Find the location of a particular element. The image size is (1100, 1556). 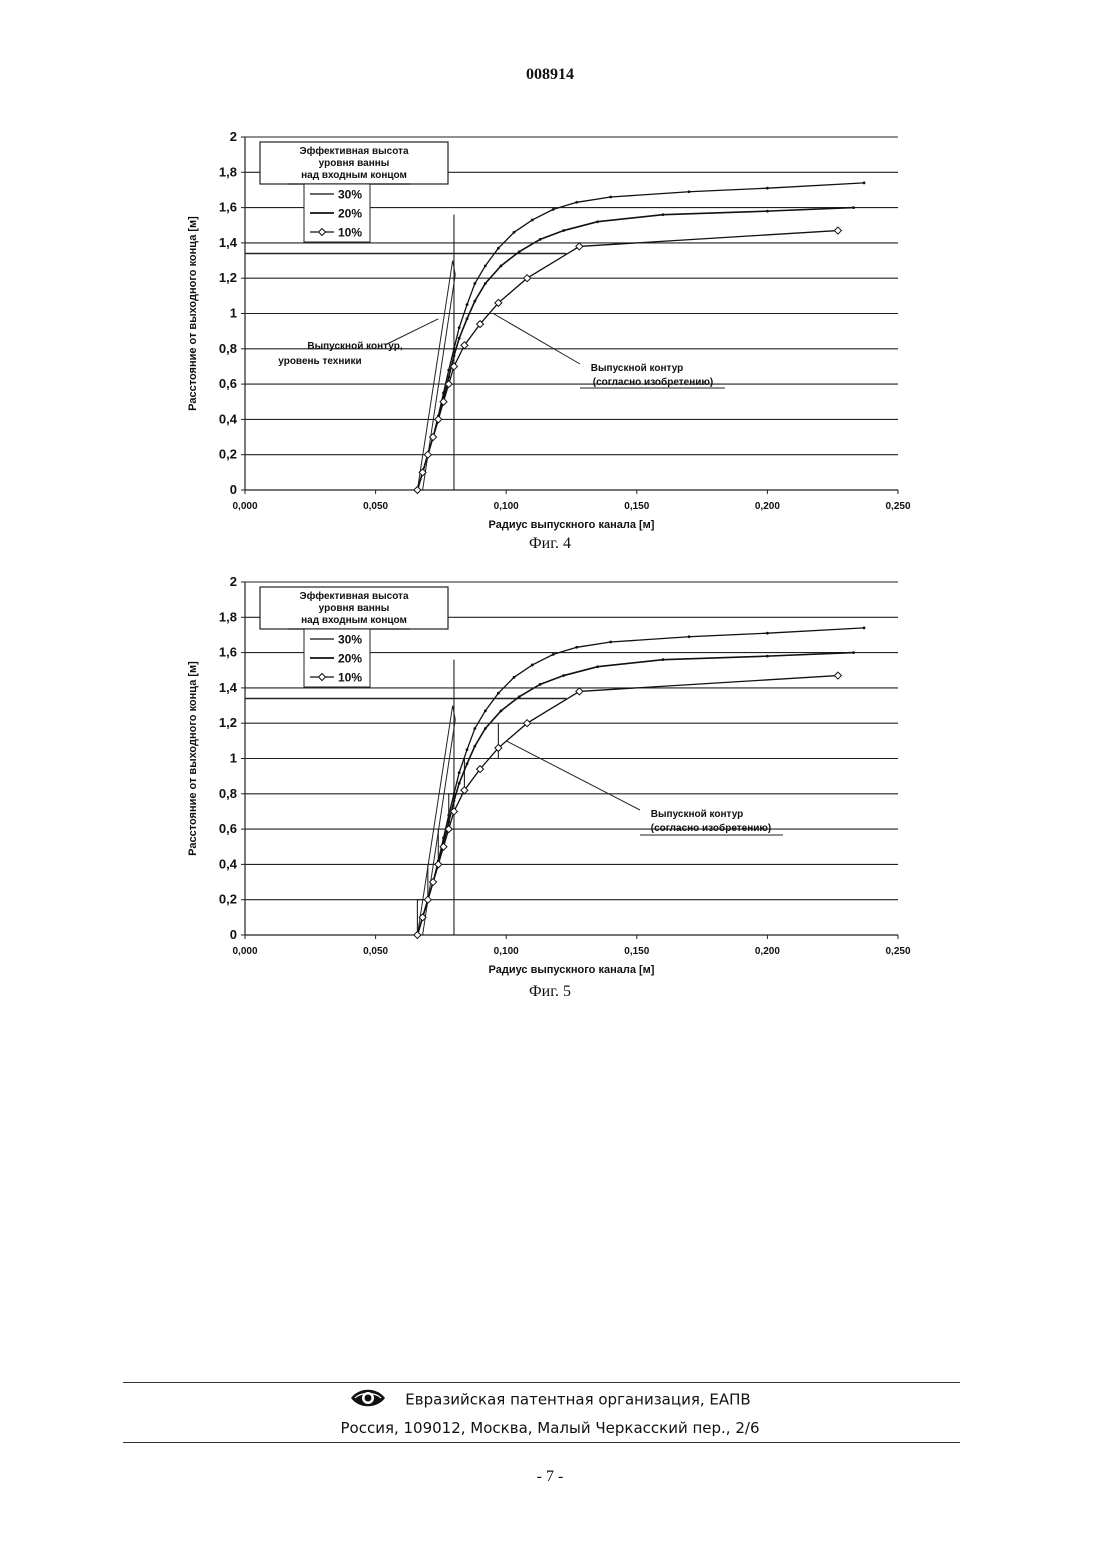

annotation-prior-art-label: Выпускной контур, is located at coordinates (354, 346).